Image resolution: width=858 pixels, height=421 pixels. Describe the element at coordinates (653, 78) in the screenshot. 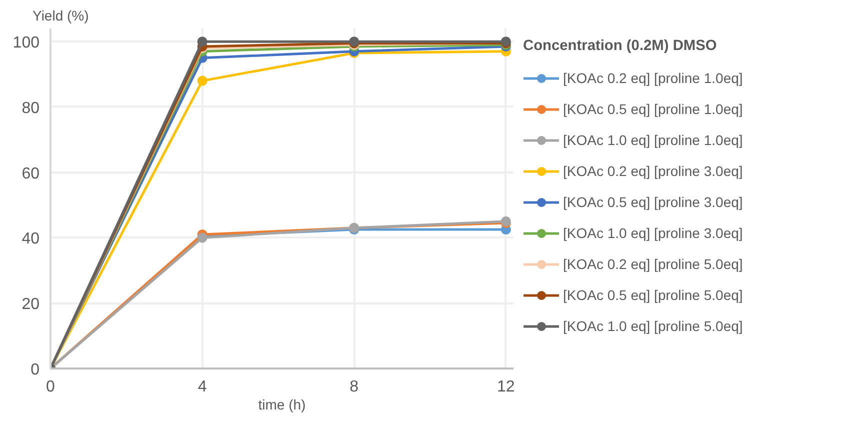

I see `legend-label: [KOAc 0.2 eq] [proline 1.0eq]` at that location.